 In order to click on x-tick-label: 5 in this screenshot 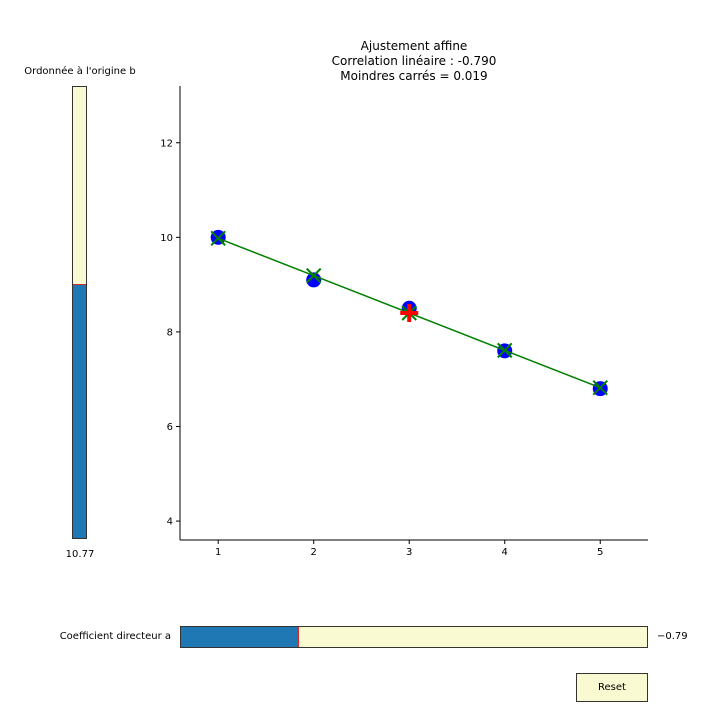, I will do `click(600, 552)`.